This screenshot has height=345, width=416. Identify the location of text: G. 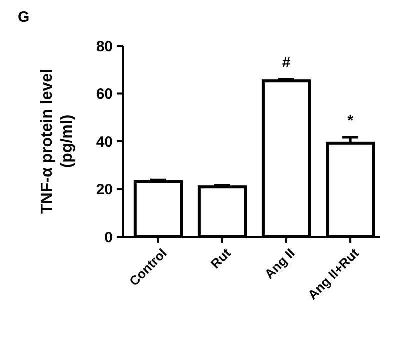
(24, 17).